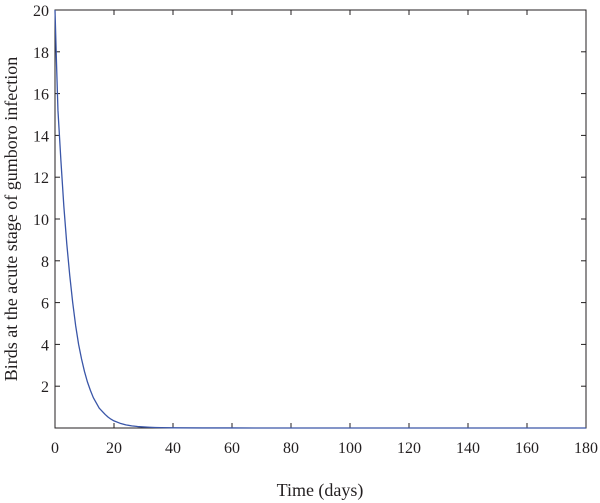  Describe the element at coordinates (41, 220) in the screenshot. I see `y-tick-label: 10` at that location.